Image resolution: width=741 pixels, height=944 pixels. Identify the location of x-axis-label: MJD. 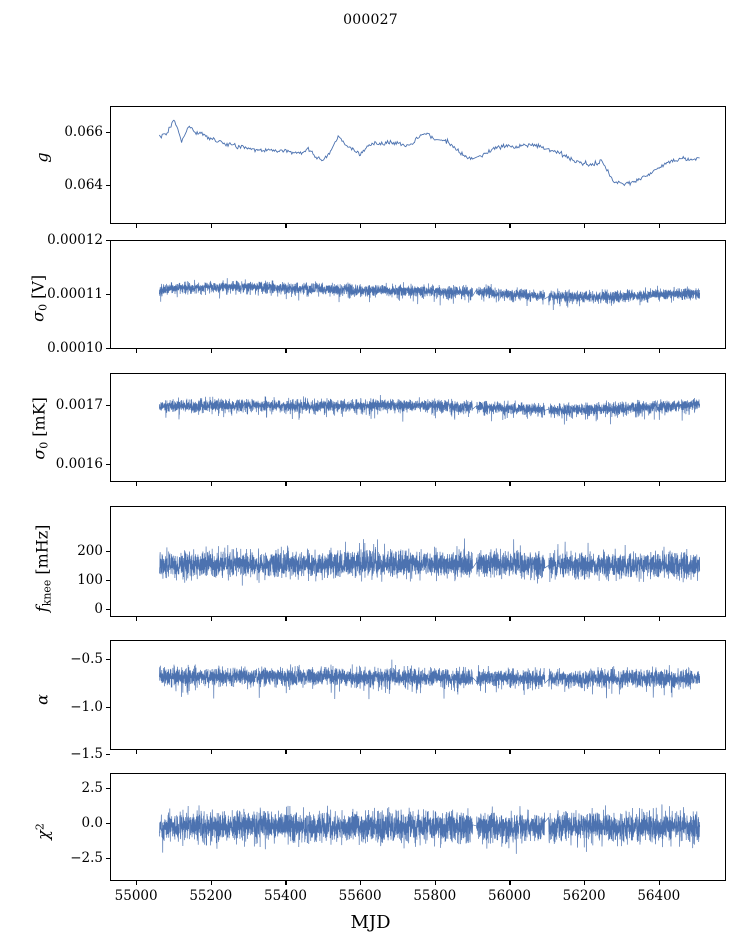
(370, 922).